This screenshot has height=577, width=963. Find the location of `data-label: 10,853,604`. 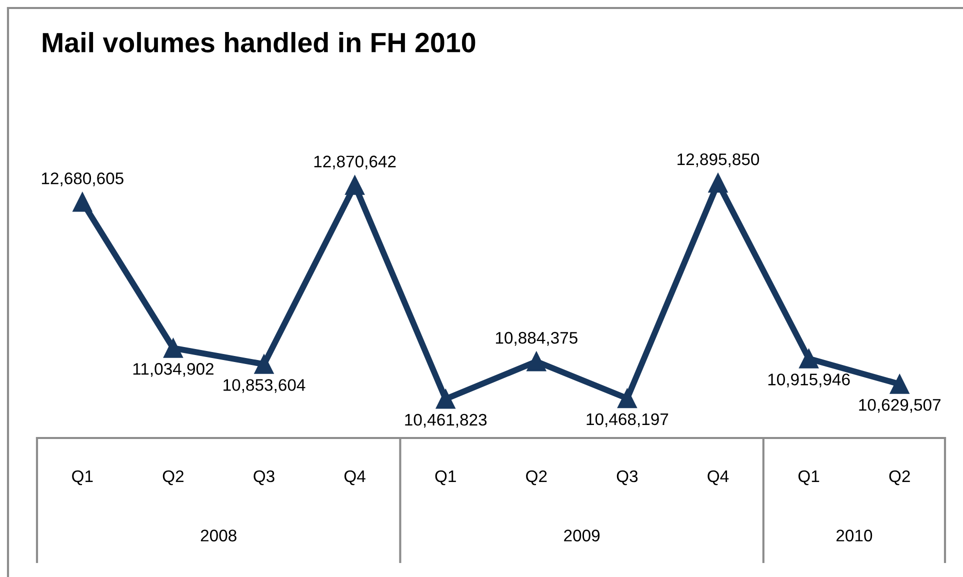

data-label: 10,853,604 is located at coordinates (265, 386).